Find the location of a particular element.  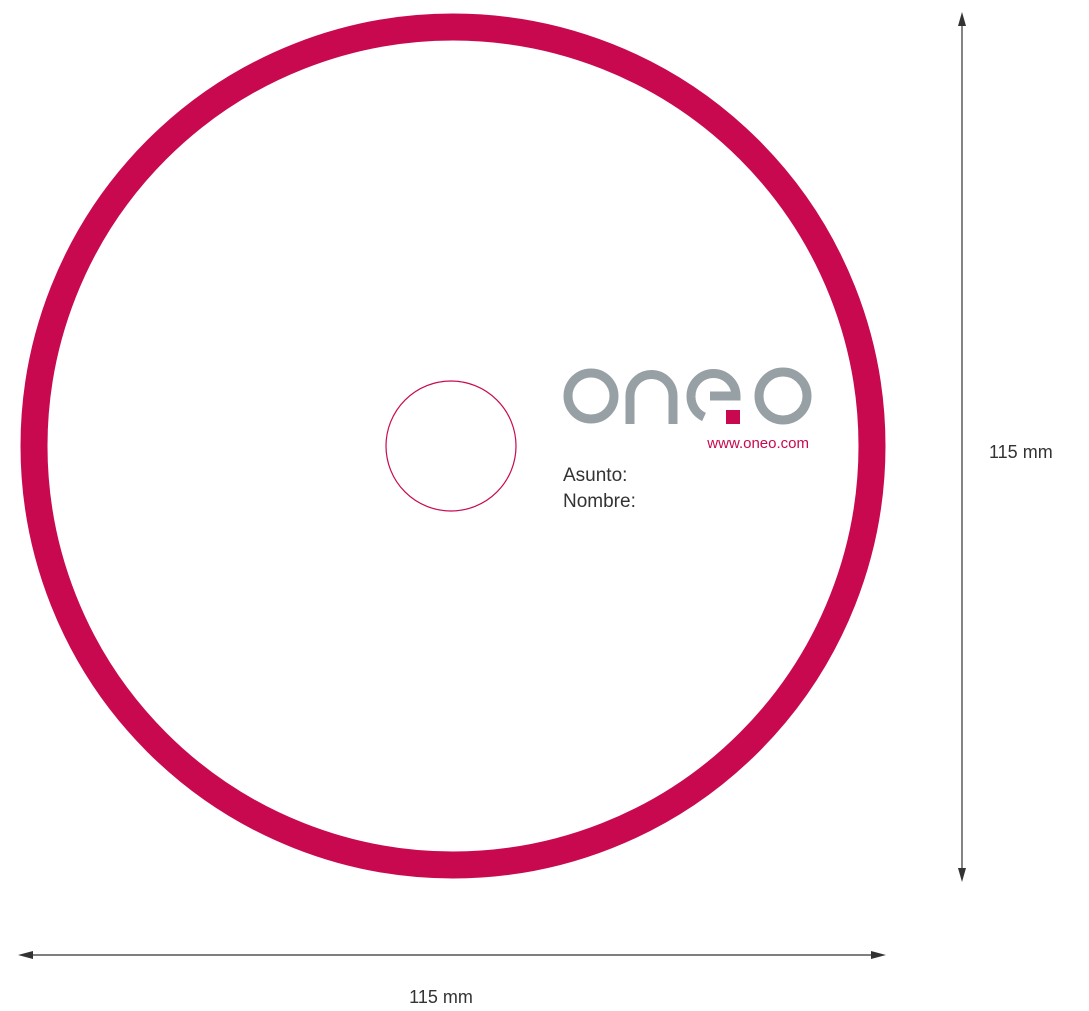

horizontal-dimension is located at coordinates (452, 955).